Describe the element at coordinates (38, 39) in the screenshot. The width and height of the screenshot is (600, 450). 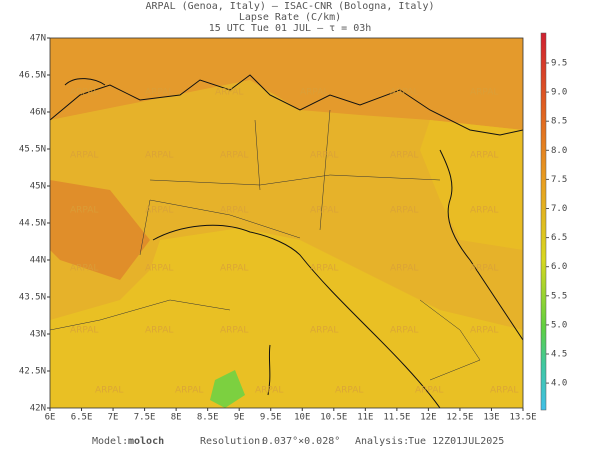
I see `y-tick-label: 47N` at that location.